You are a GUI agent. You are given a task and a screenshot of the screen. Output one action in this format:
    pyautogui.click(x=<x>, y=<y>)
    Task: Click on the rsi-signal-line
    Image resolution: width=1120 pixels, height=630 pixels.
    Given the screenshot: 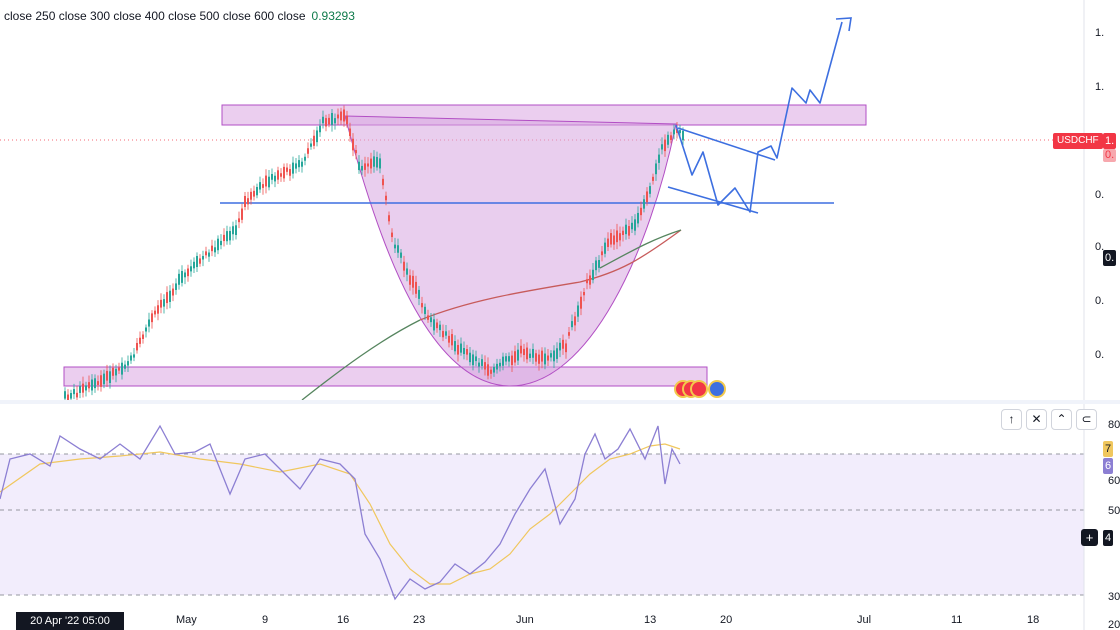 What is the action you would take?
    pyautogui.click(x=340, y=514)
    